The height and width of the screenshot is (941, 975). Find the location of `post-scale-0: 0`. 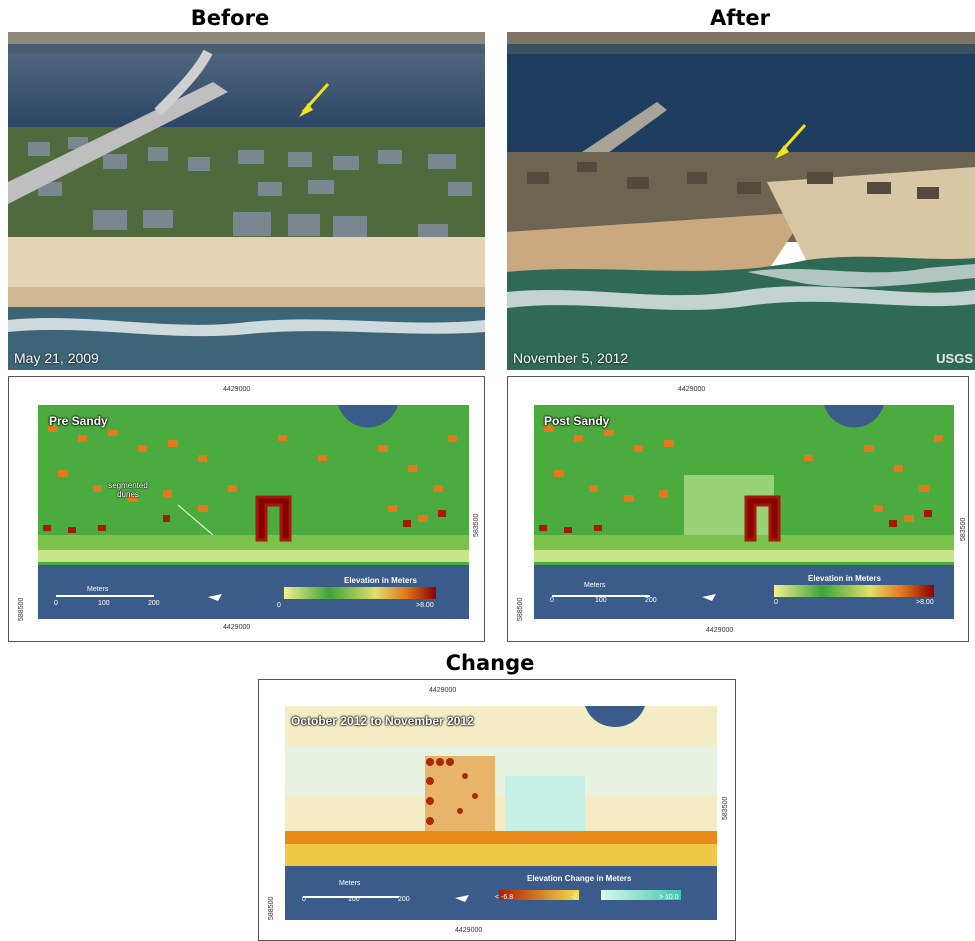

post-scale-0: 0 is located at coordinates (552, 600).